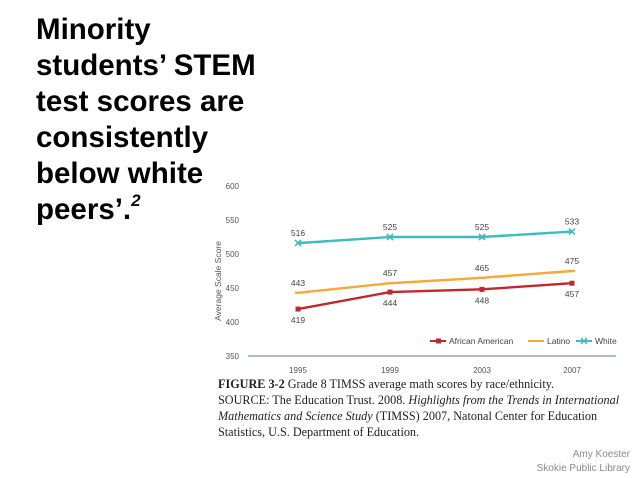 This screenshot has width=638, height=478. I want to click on title-line: Minority, so click(93, 29).